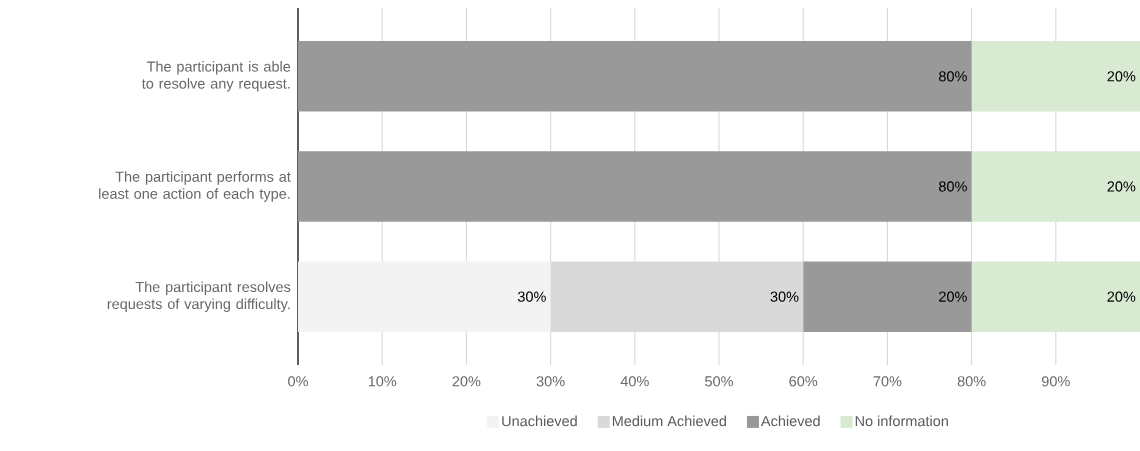  Describe the element at coordinates (669, 421) in the screenshot. I see `legend-label: Medium Achieved` at that location.